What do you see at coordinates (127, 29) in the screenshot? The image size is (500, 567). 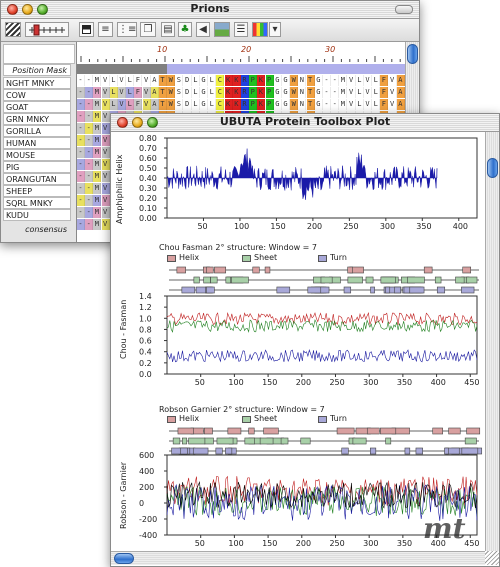 I see `tree-list-icon: ⋮≡` at bounding box center [127, 29].